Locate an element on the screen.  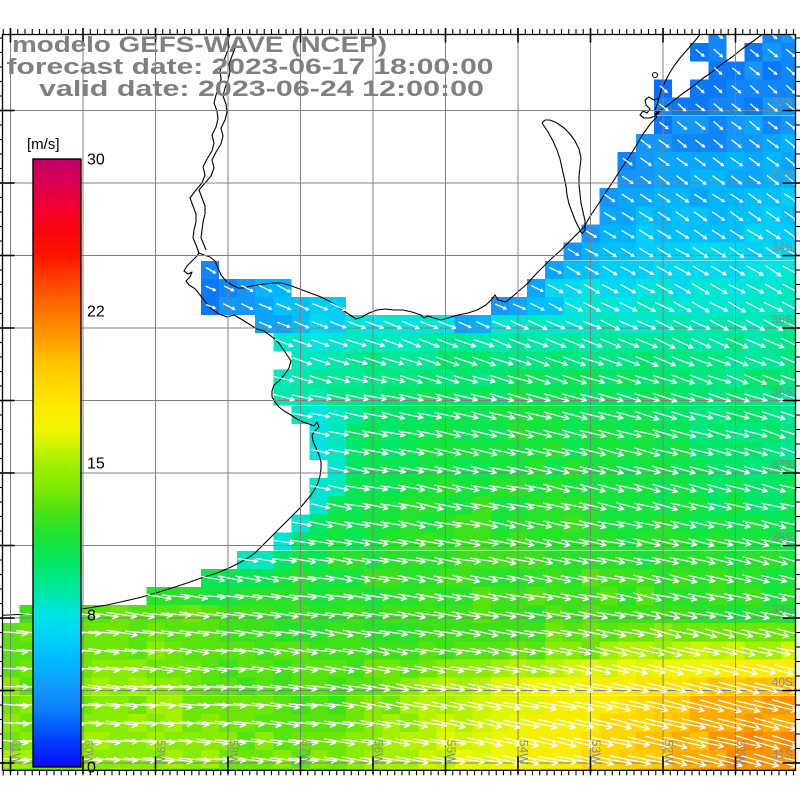
svg-text: 61W is located at coordinates (16, 752).